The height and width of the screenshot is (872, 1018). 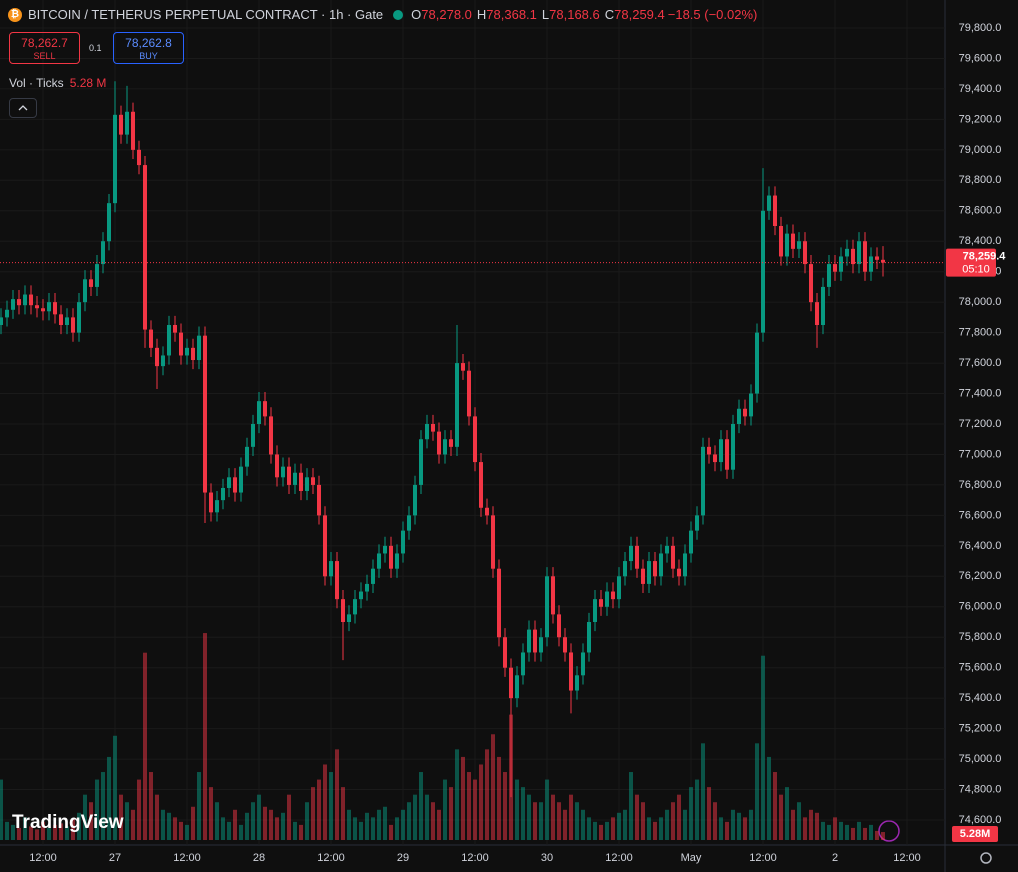 I want to click on buy-button: 78,262.8 BUY, so click(x=148, y=48).